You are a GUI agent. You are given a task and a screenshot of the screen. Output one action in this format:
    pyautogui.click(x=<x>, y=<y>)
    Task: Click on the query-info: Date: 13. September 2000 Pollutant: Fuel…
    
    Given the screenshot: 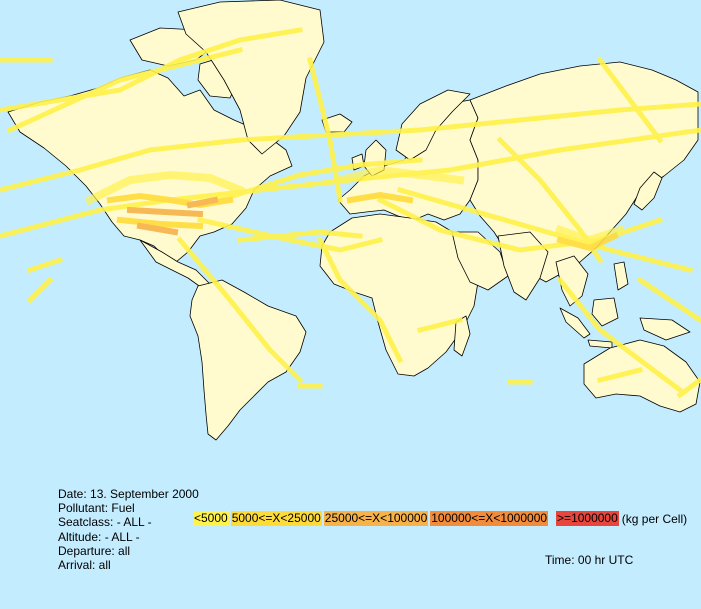 What is the action you would take?
    pyautogui.click(x=128, y=529)
    